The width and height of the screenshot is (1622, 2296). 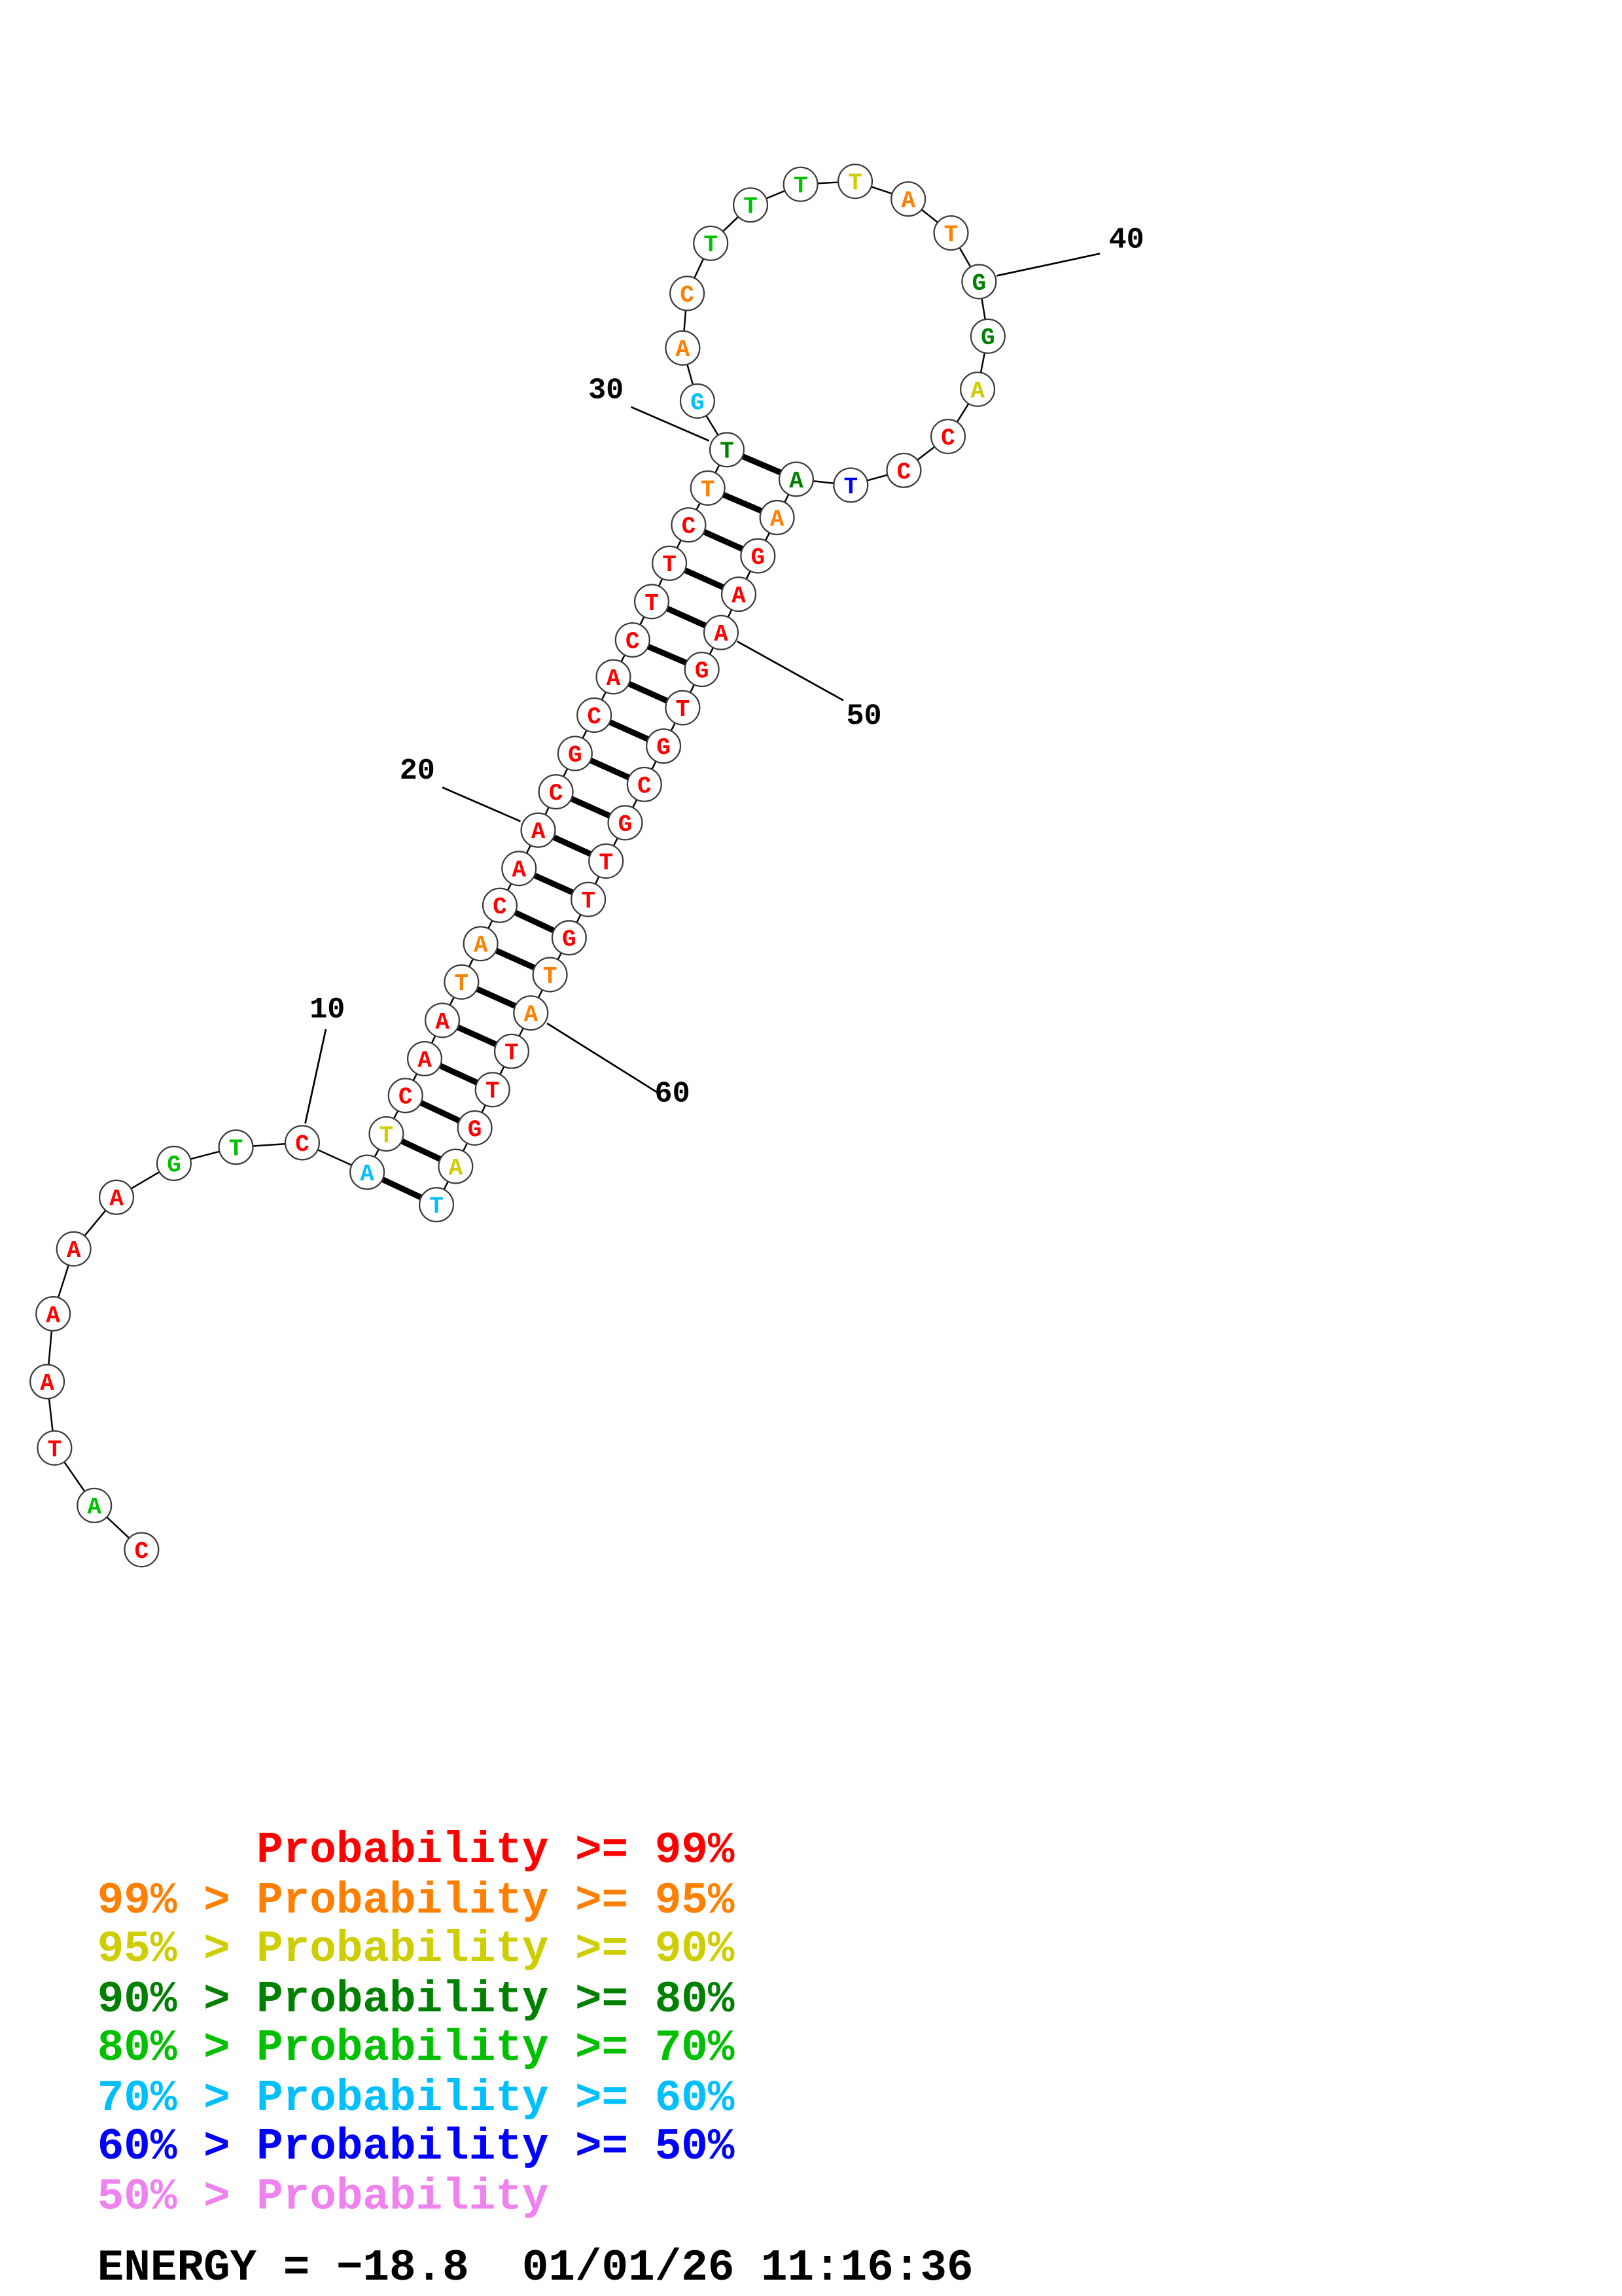 I want to click on sequence-number-label: 20, so click(x=418, y=771).